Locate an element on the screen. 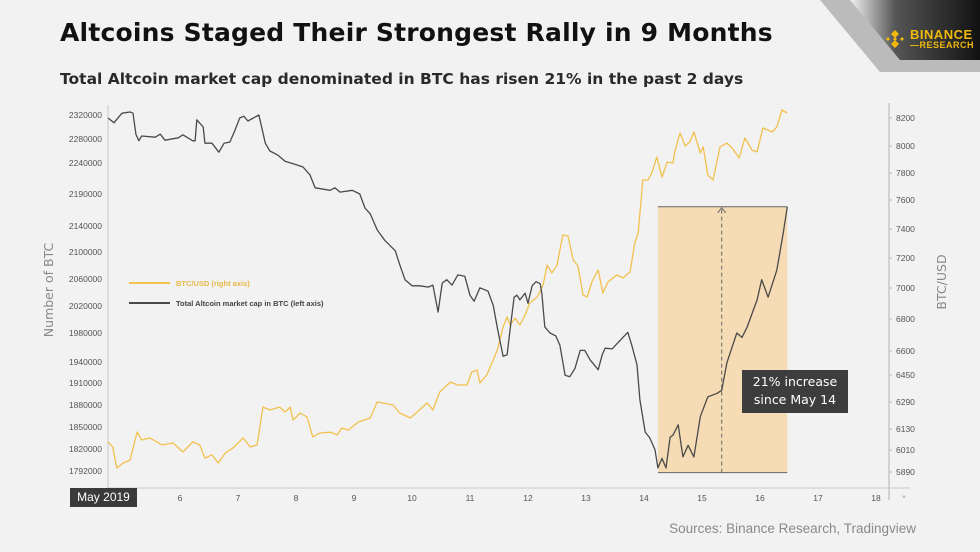 Image resolution: width=980 pixels, height=552 pixels. right-tick-label: 6290 is located at coordinates (905, 402).